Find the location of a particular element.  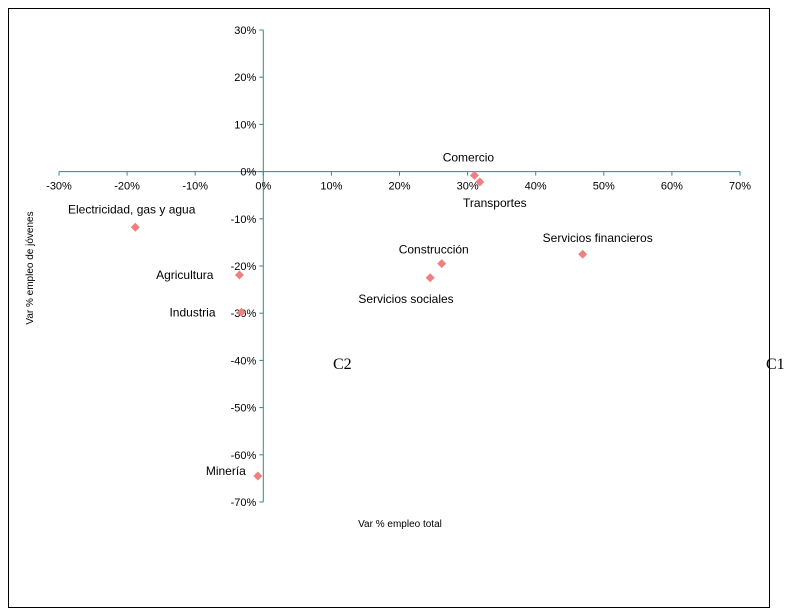

y-tick-label: -20% is located at coordinates (244, 267).